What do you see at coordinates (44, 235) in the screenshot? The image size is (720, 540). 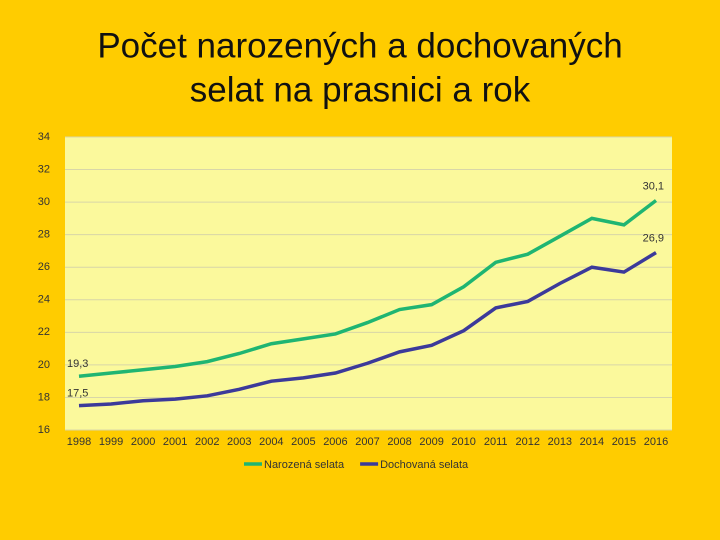 I see `y-tick-label: 28` at bounding box center [44, 235].